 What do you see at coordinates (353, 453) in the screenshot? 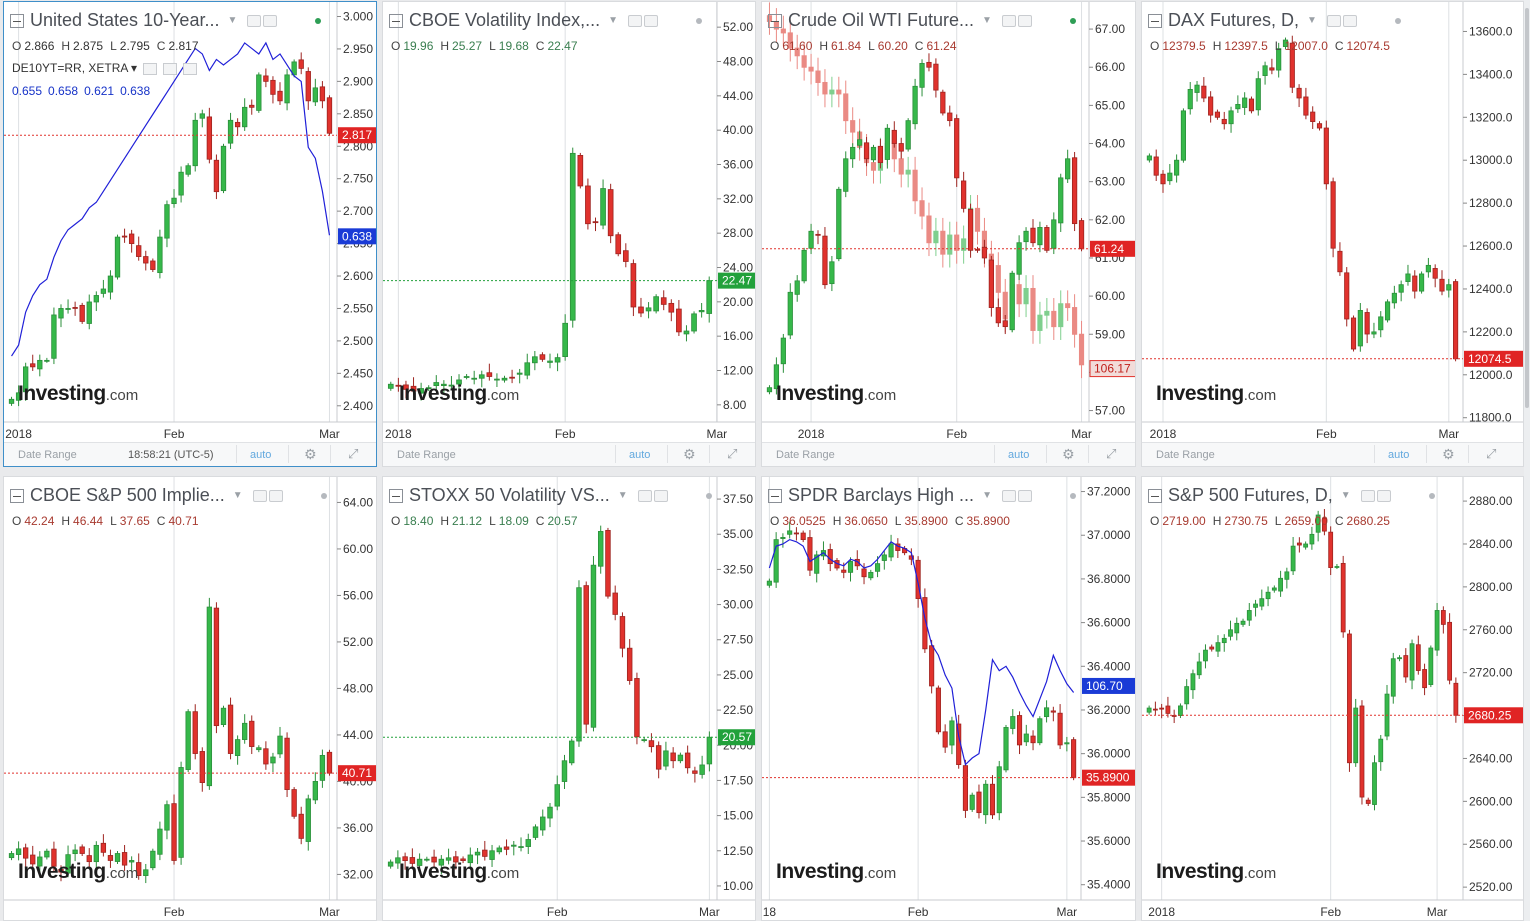
I see `fullscreen-icon: ⤢` at bounding box center [353, 453].